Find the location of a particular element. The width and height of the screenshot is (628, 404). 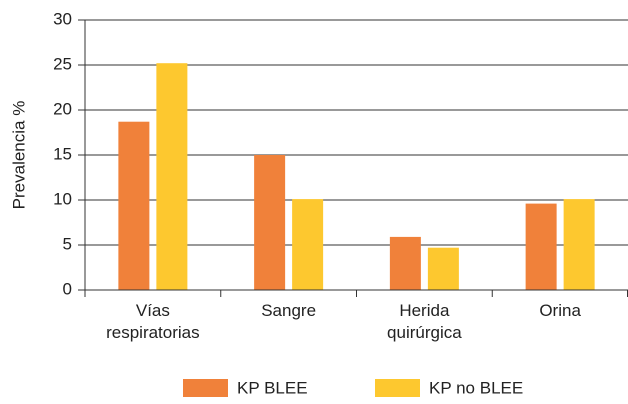

y-tick-label: 0 is located at coordinates (67, 288).